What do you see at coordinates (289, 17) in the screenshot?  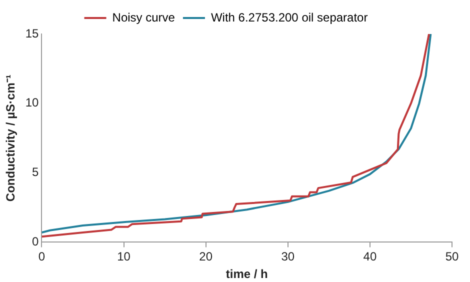 I see `legend-label: With 6.2753.200 oil separator` at bounding box center [289, 17].